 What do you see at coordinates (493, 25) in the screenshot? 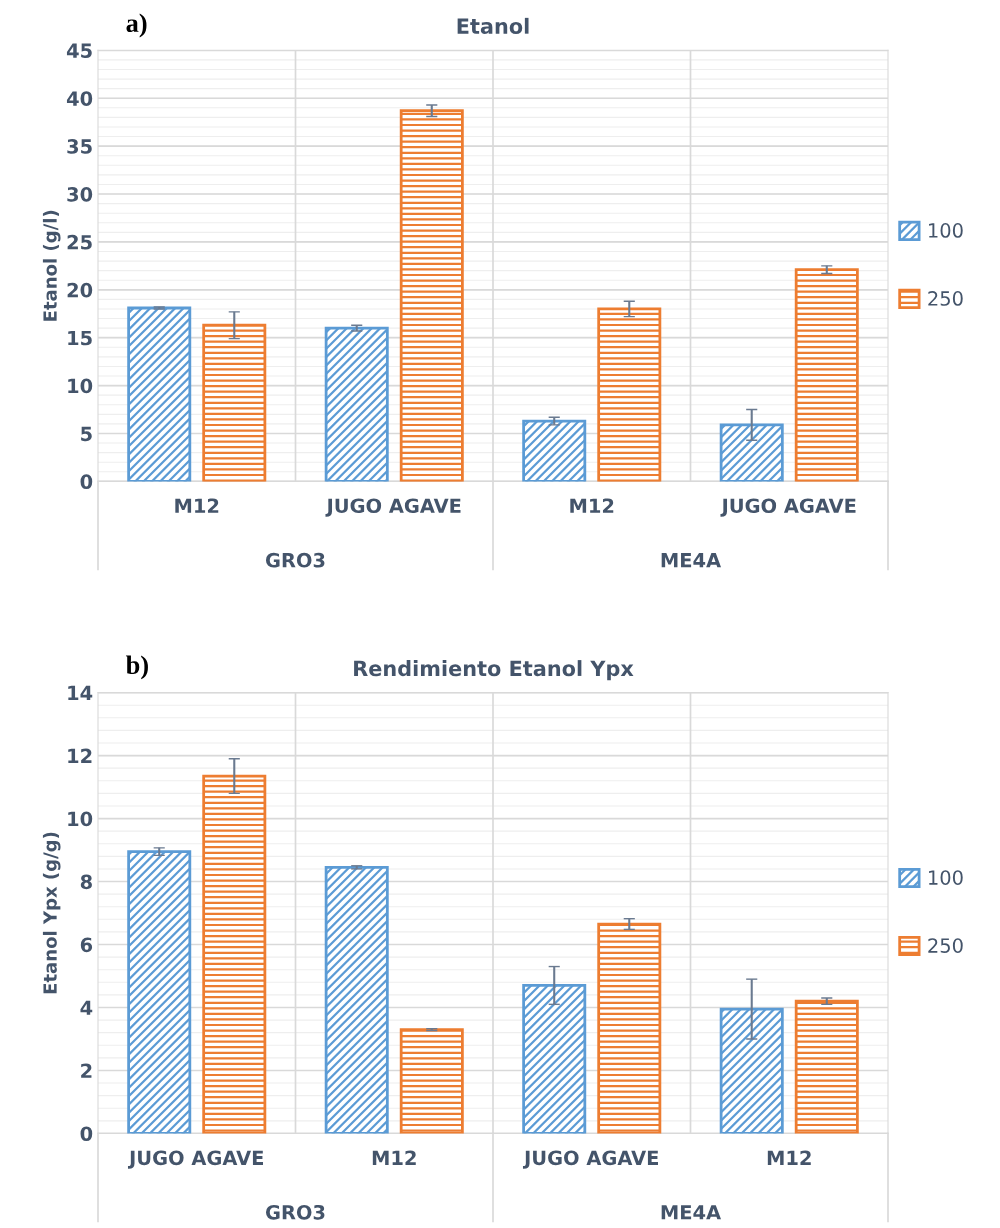
I see `chart-title: Etanol` at bounding box center [493, 25].